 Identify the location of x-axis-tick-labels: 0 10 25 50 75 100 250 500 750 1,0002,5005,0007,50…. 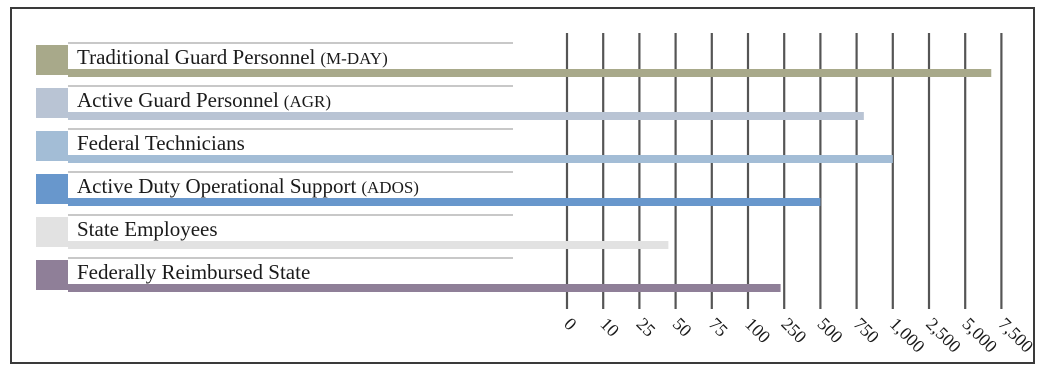
(796, 335).